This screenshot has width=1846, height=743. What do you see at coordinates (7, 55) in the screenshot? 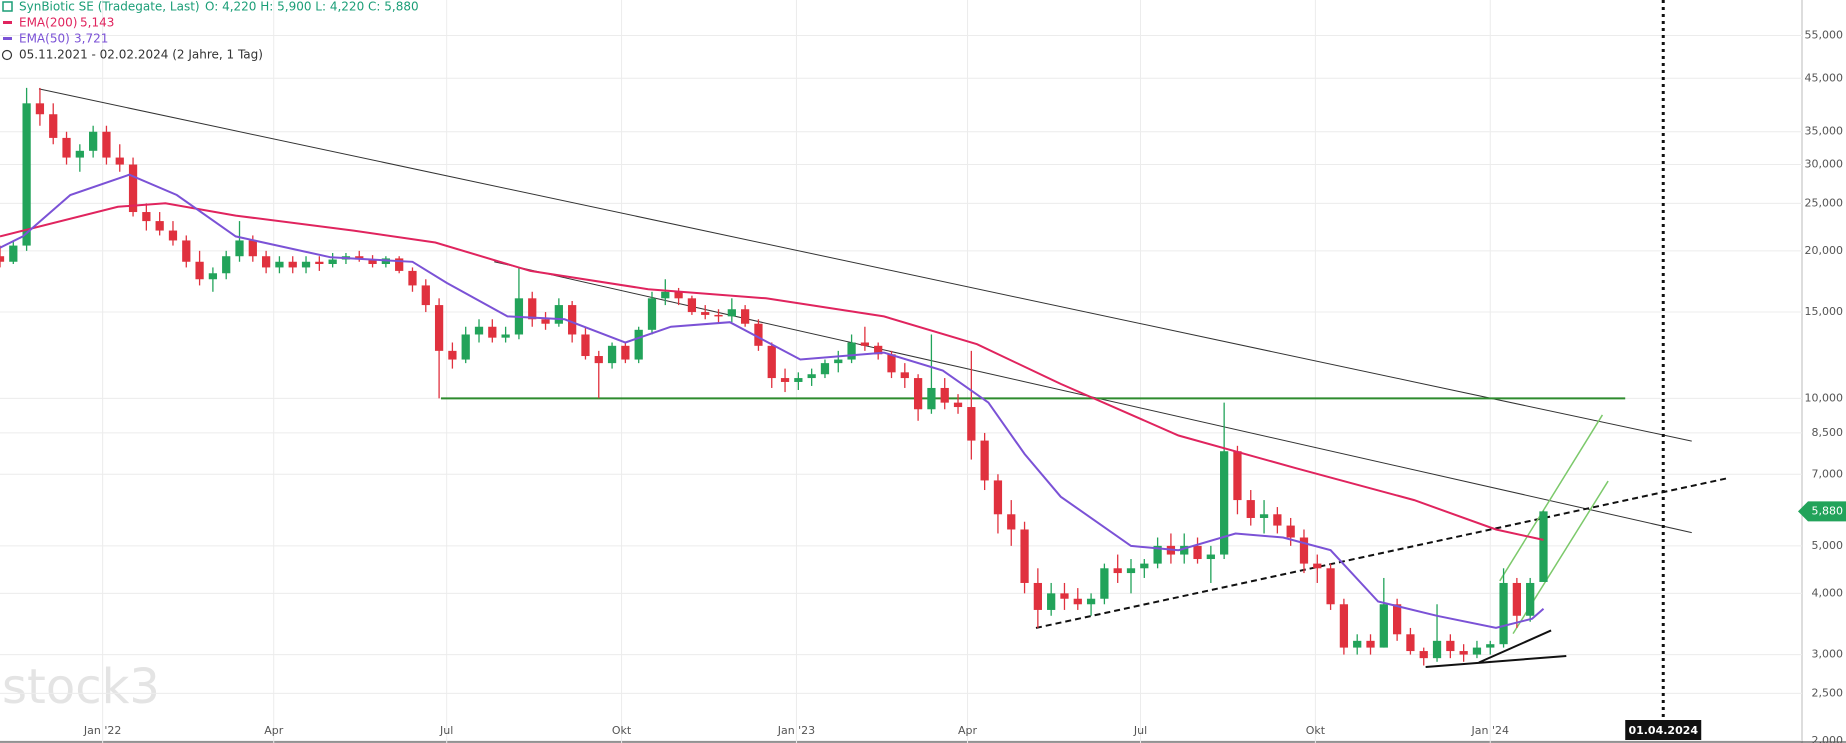
I see `clock-icon` at bounding box center [7, 55].